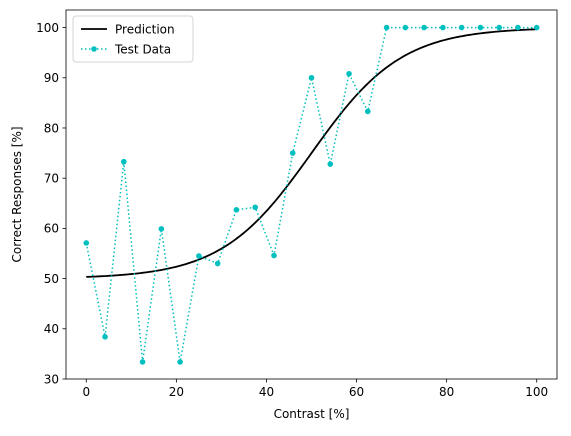  I want to click on y-tick-label: 60, so click(51, 229).